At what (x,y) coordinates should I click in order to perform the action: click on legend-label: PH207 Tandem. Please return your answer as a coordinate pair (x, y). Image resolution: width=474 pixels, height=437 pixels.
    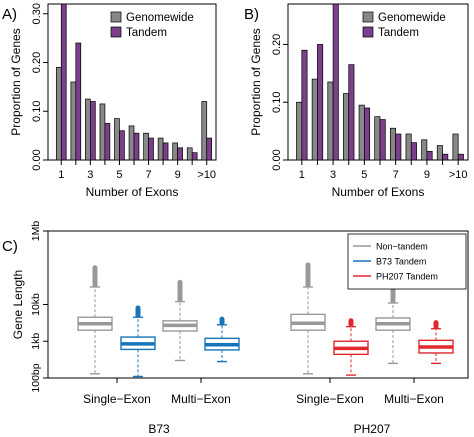
    Looking at the image, I should click on (407, 277).